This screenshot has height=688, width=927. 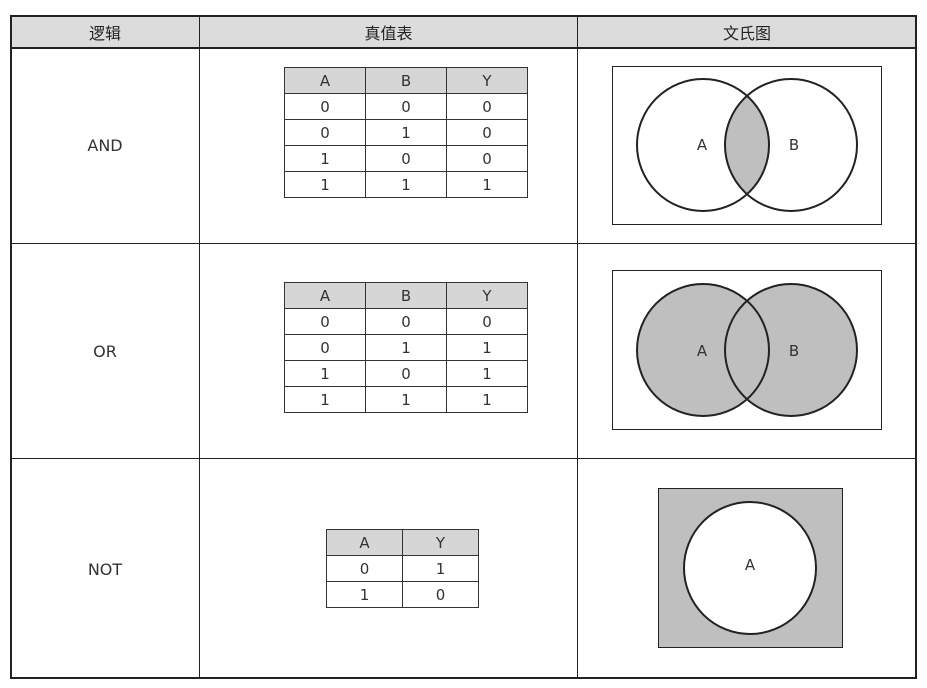 What do you see at coordinates (746, 33) in the screenshot?
I see `header-venn: 文氏图` at bounding box center [746, 33].